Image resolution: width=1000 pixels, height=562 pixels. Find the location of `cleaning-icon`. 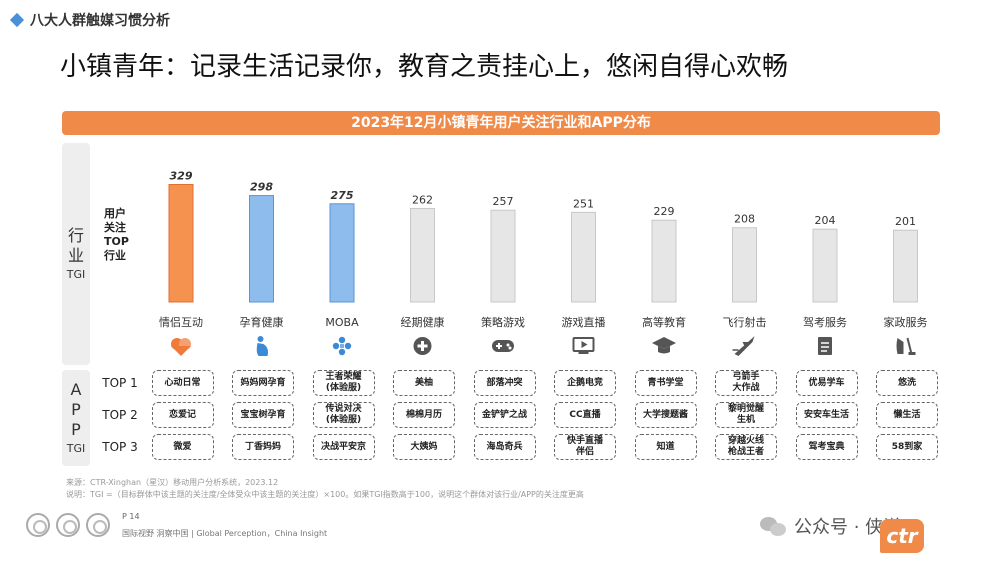

cleaning-icon is located at coordinates (906, 346).